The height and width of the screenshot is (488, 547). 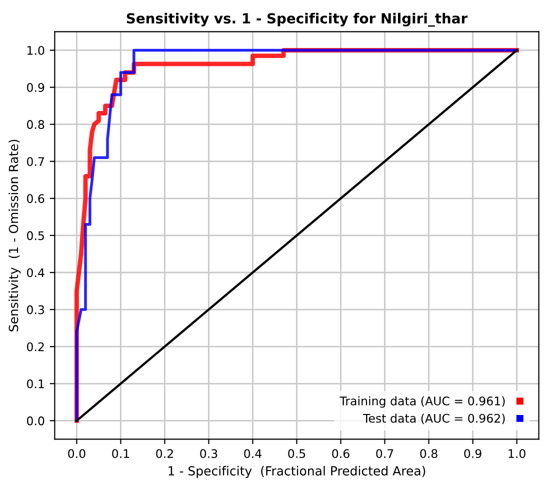 What do you see at coordinates (385, 453) in the screenshot?
I see `x-tick-label: 0.7` at bounding box center [385, 453].